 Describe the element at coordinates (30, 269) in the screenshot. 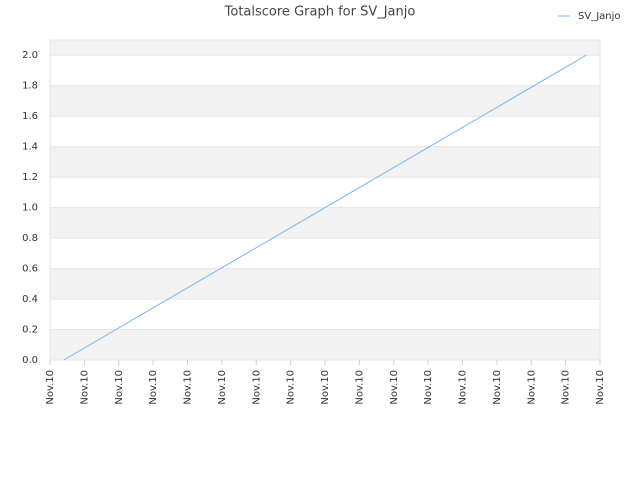

I see `y-tick-label: 0.6` at that location.